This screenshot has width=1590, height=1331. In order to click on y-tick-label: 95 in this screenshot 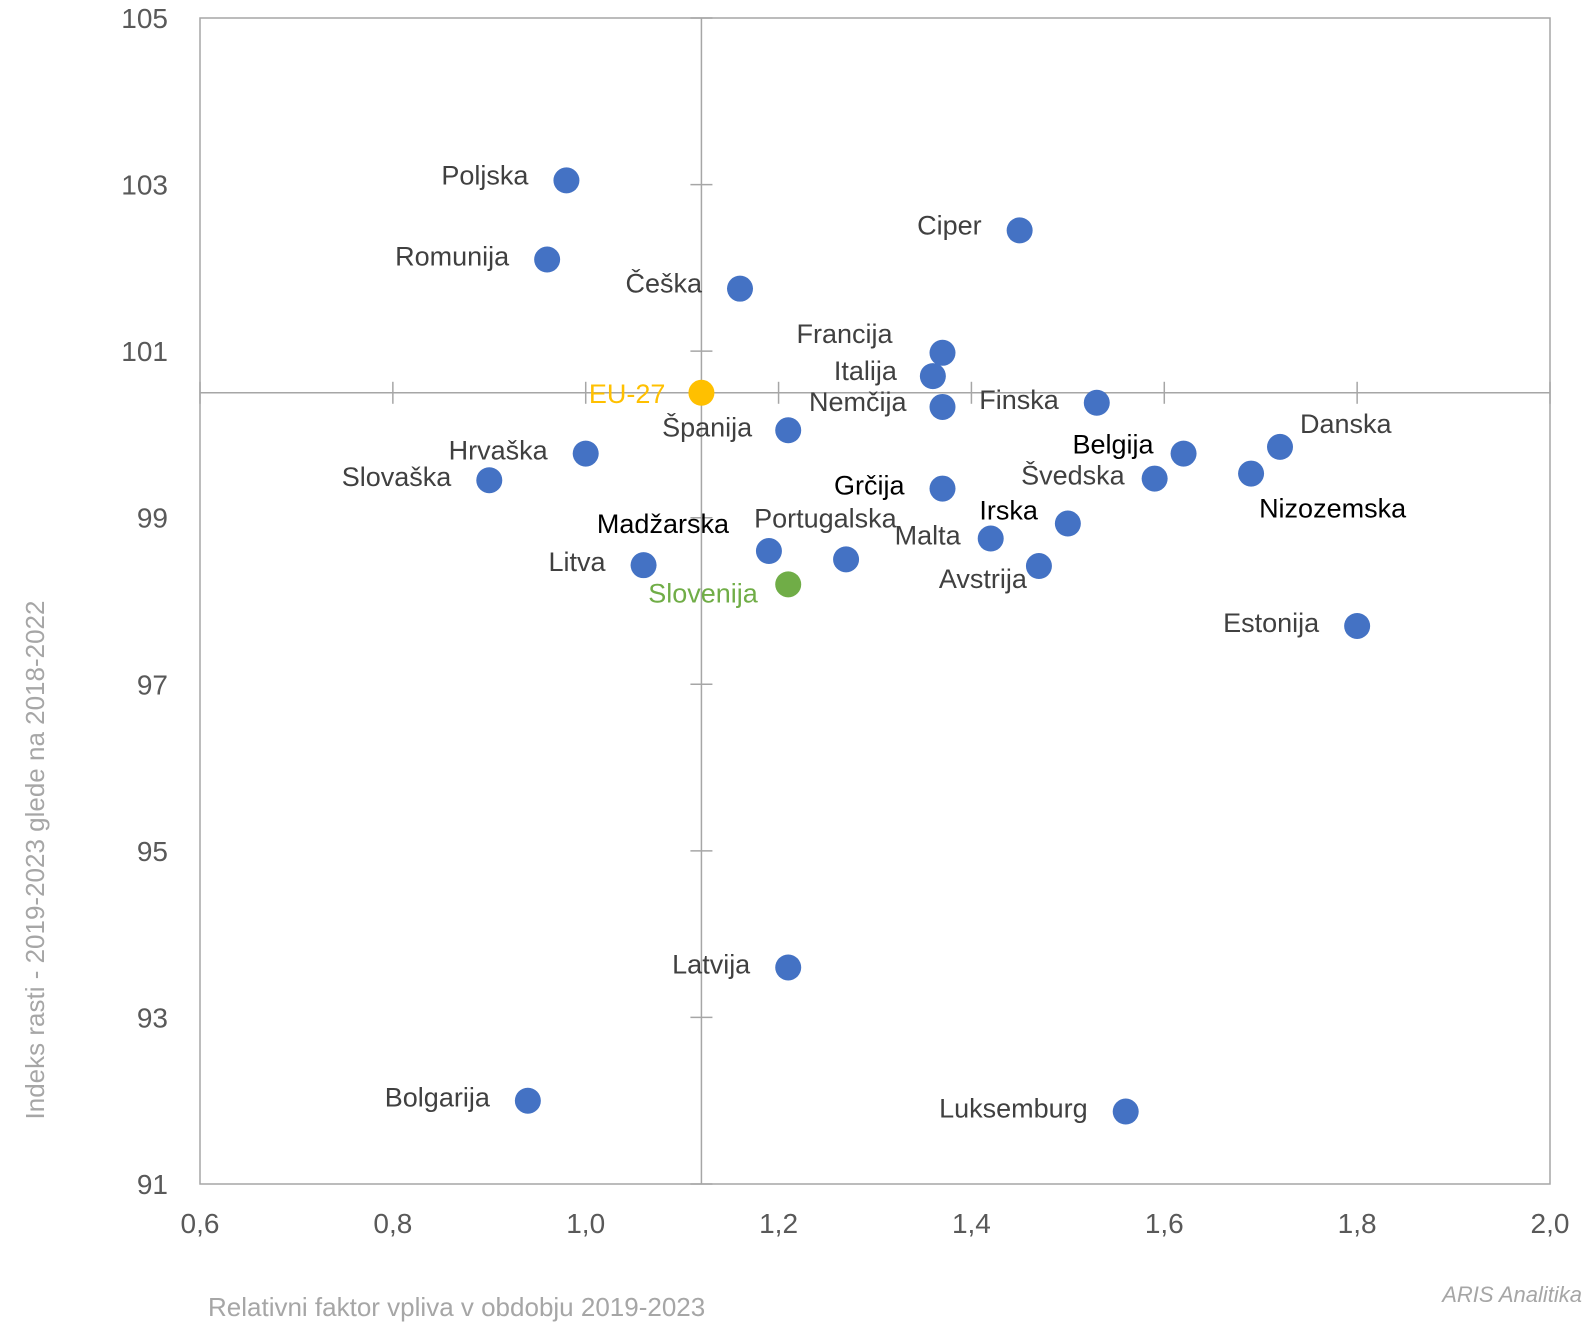, I will do `click(152, 851)`.